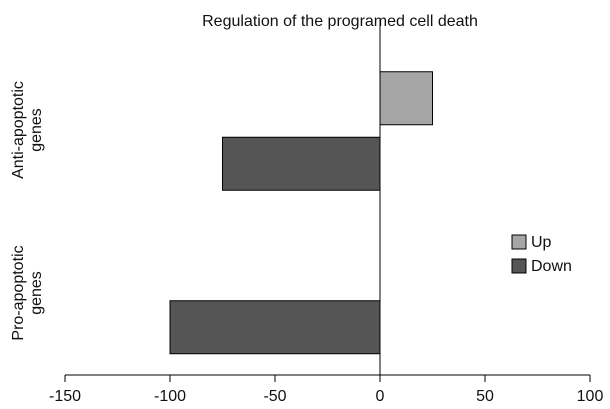 The height and width of the screenshot is (409, 610). What do you see at coordinates (65, 396) in the screenshot?
I see `x-tick-label: -150` at bounding box center [65, 396].